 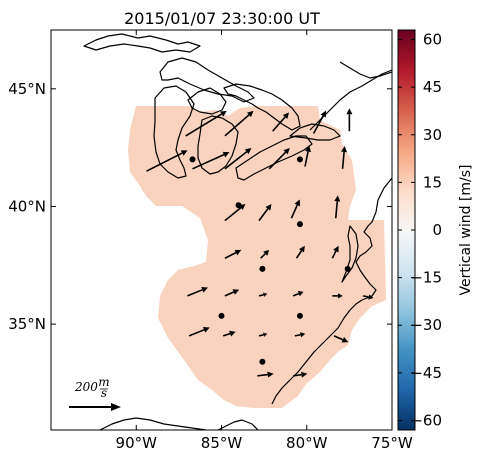 What do you see at coordinates (426, 373) in the screenshot?
I see `colorbar-tick-label: −45` at bounding box center [426, 373].